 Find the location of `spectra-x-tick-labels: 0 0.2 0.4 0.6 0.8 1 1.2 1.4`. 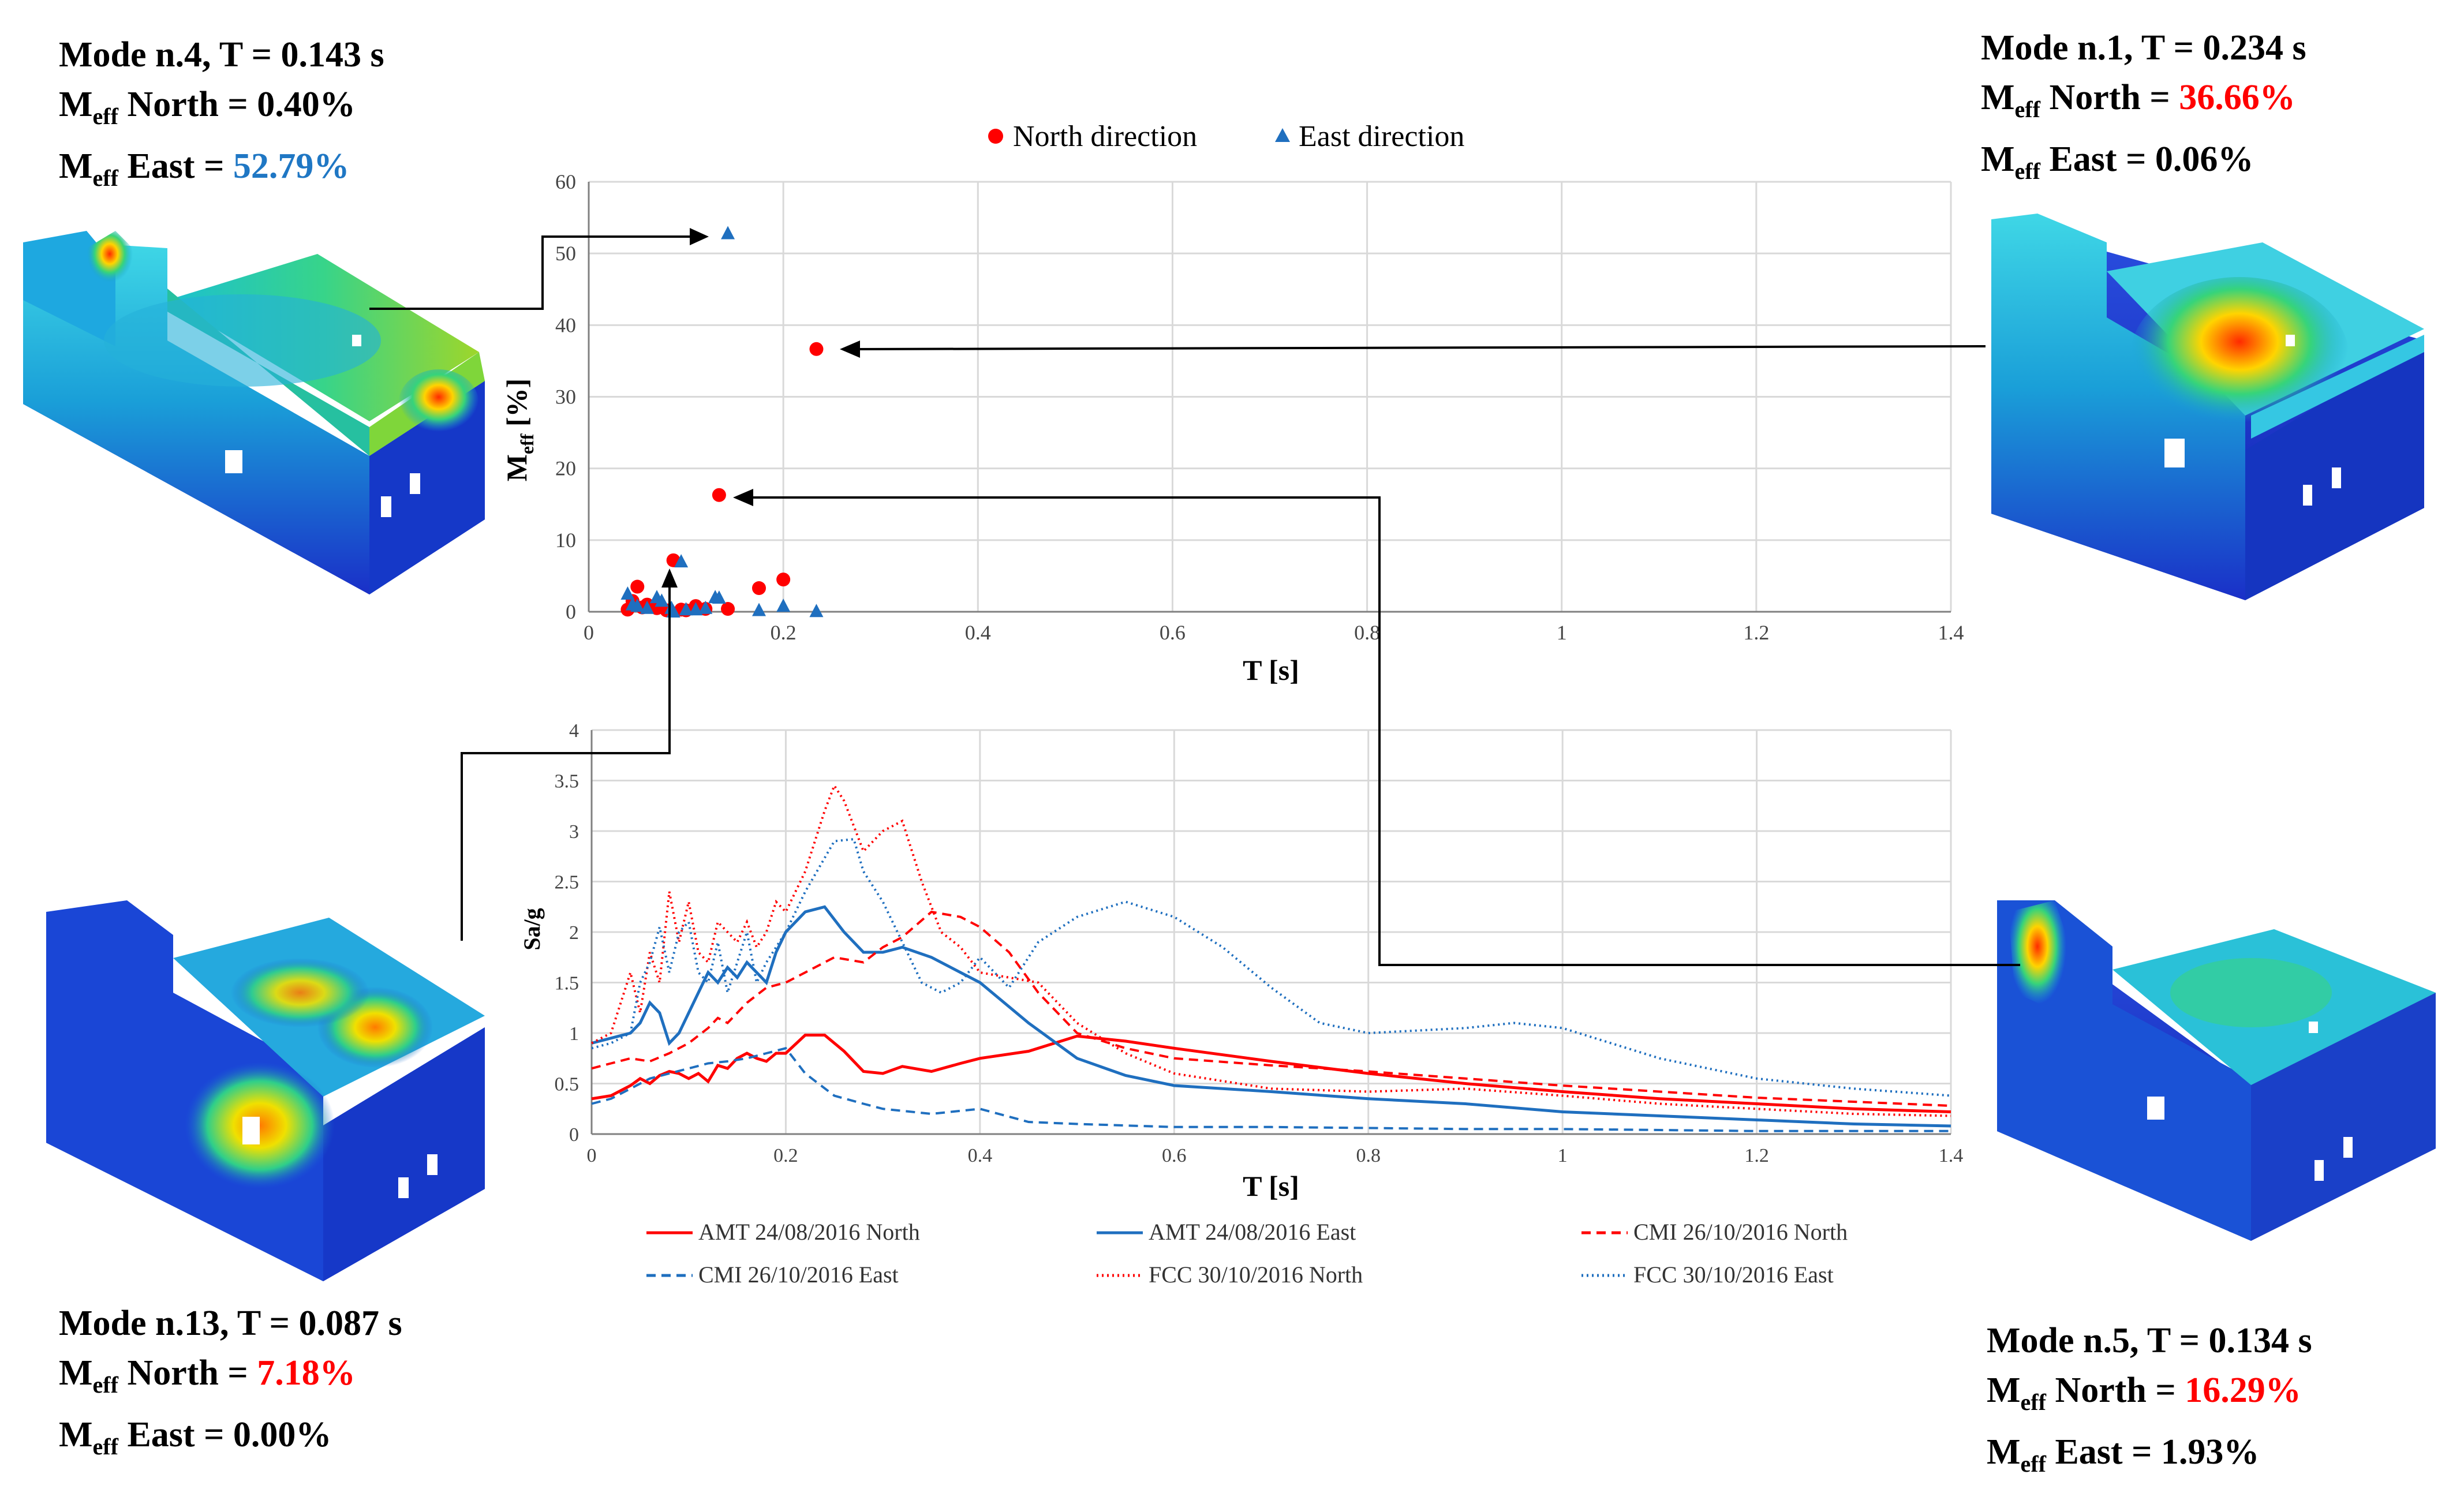

spectra-x-tick-labels: 0 0.2 0.4 0.6 0.8 1 1.2 1.4 is located at coordinates (1275, 1155).